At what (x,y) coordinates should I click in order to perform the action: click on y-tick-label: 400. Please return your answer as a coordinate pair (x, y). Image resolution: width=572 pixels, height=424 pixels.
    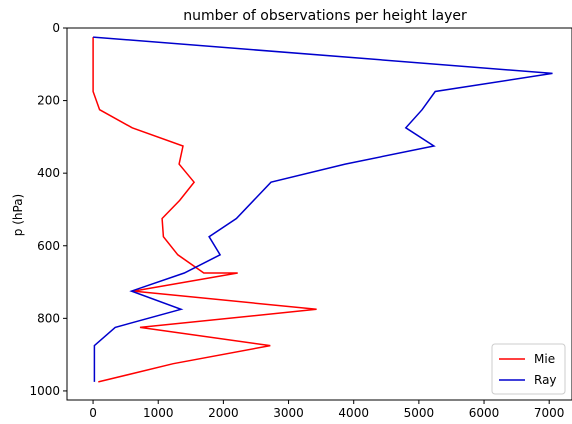
    Looking at the image, I should click on (48, 173).